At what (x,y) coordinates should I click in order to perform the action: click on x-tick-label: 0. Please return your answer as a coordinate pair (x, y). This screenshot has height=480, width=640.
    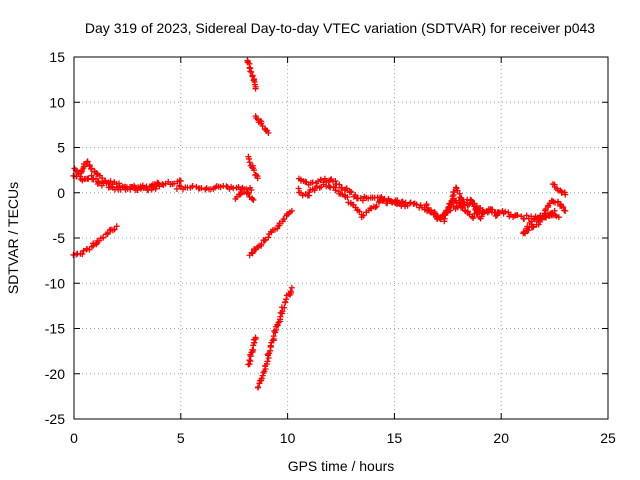
    Looking at the image, I should click on (74, 438).